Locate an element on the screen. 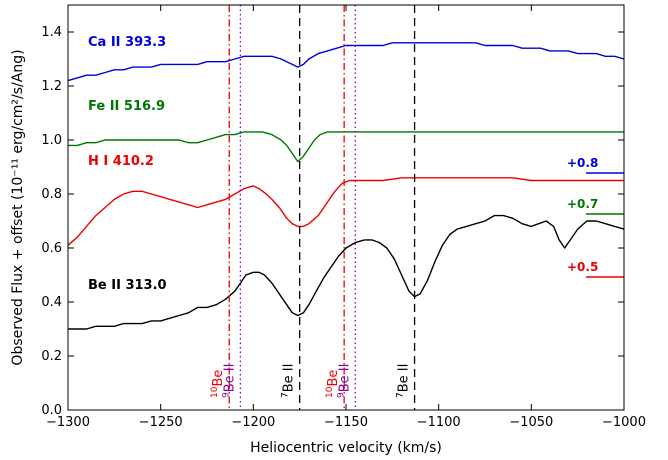 Image resolution: width=668 pixels, height=460 pixels. x-tick-label: −1000 is located at coordinates (624, 422).